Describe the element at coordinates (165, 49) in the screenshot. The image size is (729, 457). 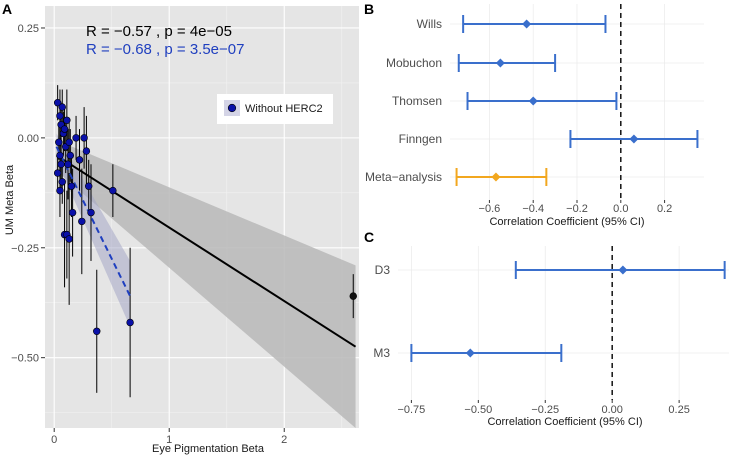
I see `annotation-without-herc2: R = −0.68 , p = 3.5e−07` at that location.